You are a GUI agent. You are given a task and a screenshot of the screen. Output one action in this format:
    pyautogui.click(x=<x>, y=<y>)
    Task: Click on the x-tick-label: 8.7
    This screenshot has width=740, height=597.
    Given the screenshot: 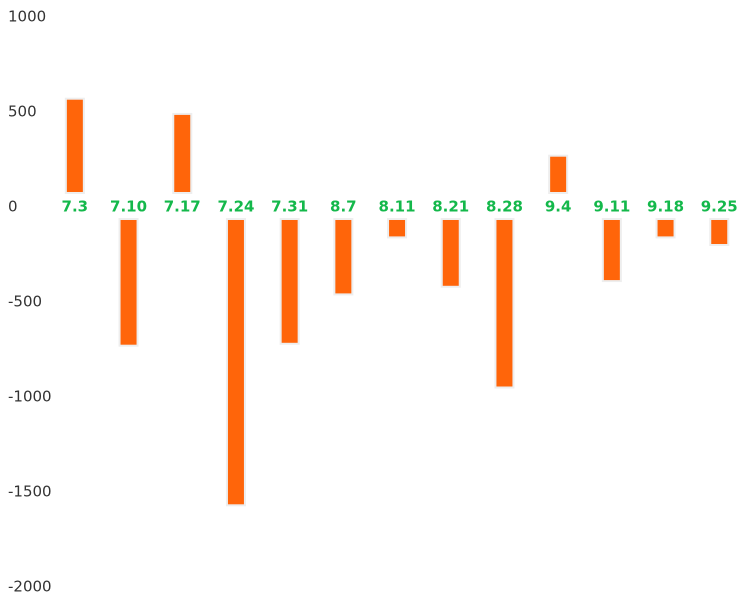 What is the action you would take?
    pyautogui.click(x=343, y=207)
    